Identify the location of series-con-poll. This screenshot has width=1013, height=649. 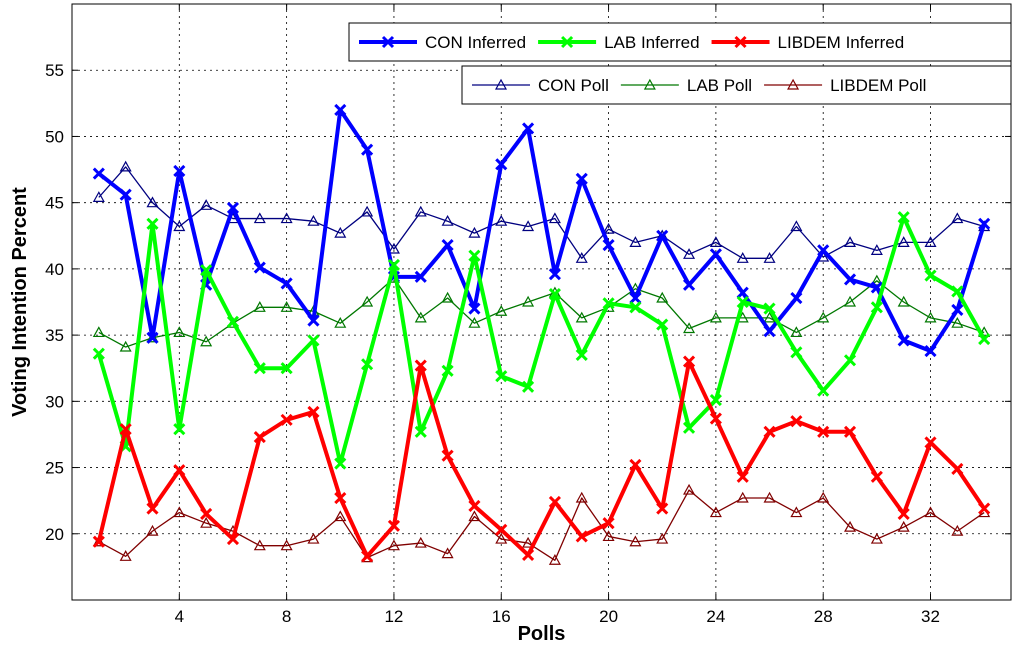
(541, 211).